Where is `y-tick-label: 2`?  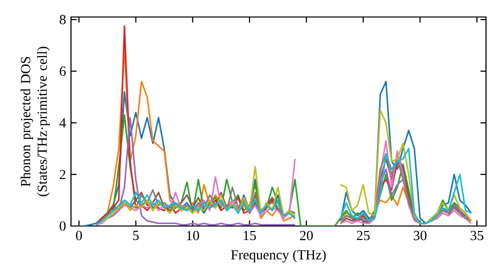 y-tick-label: 2 is located at coordinates (63, 174).